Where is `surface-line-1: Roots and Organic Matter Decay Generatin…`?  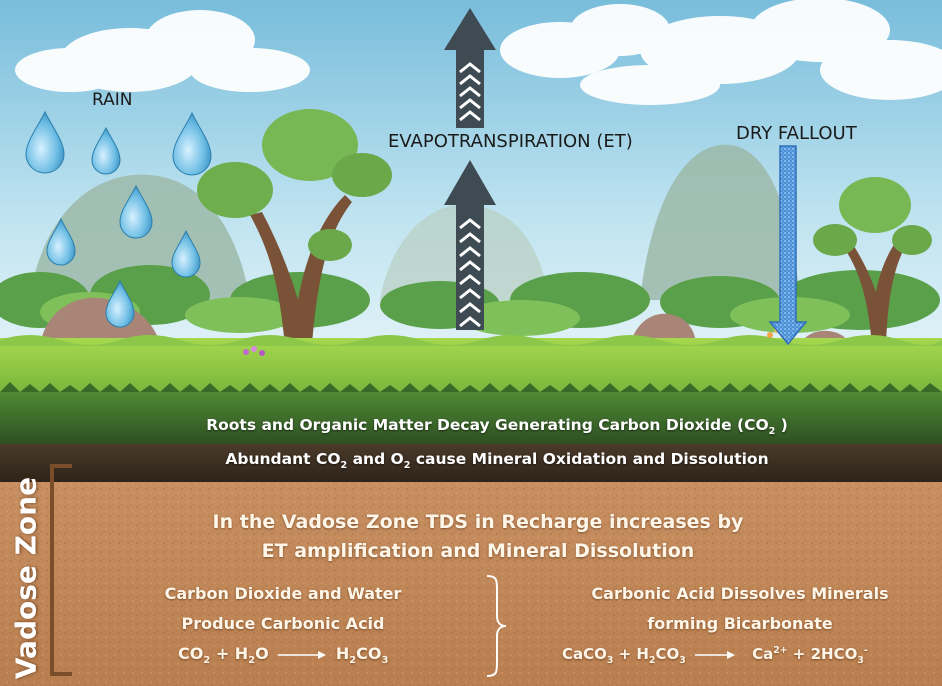
surface-line-1: Roots and Organic Matter Decay Generatin… is located at coordinates (497, 427).